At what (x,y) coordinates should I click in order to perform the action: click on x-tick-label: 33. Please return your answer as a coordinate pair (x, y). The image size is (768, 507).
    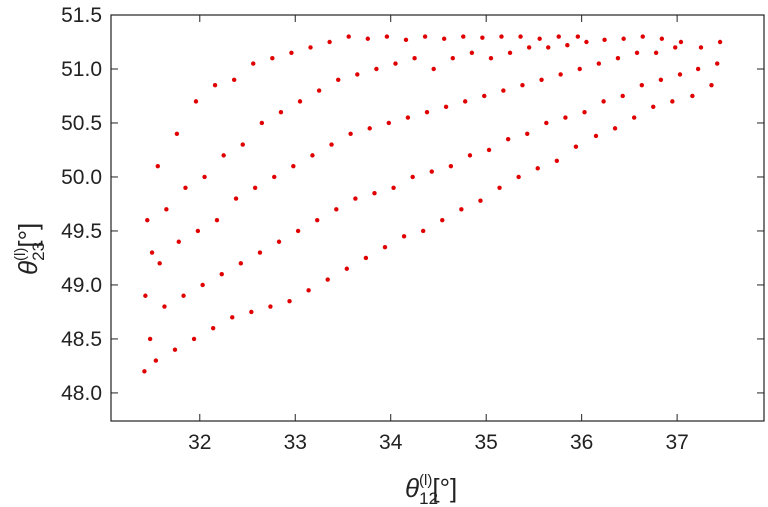
    Looking at the image, I should click on (295, 442).